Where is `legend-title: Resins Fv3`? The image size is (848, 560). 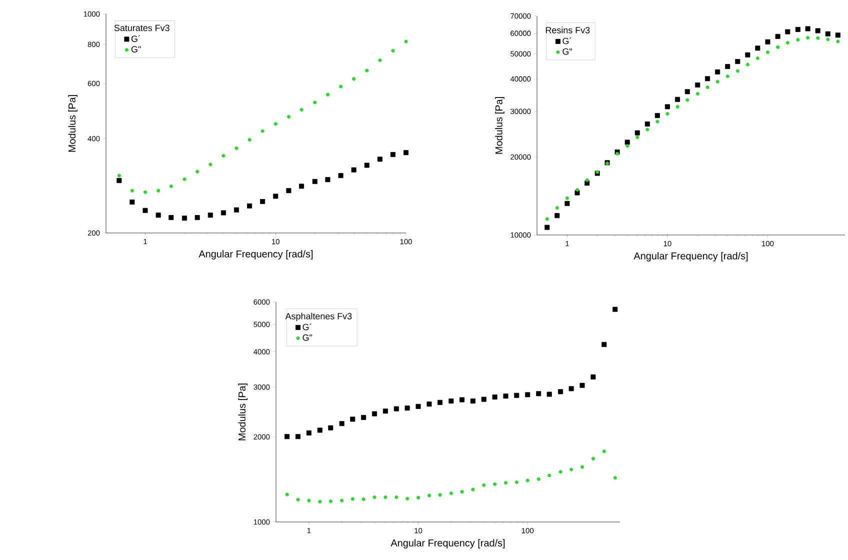 legend-title: Resins Fv3 is located at coordinates (568, 30).